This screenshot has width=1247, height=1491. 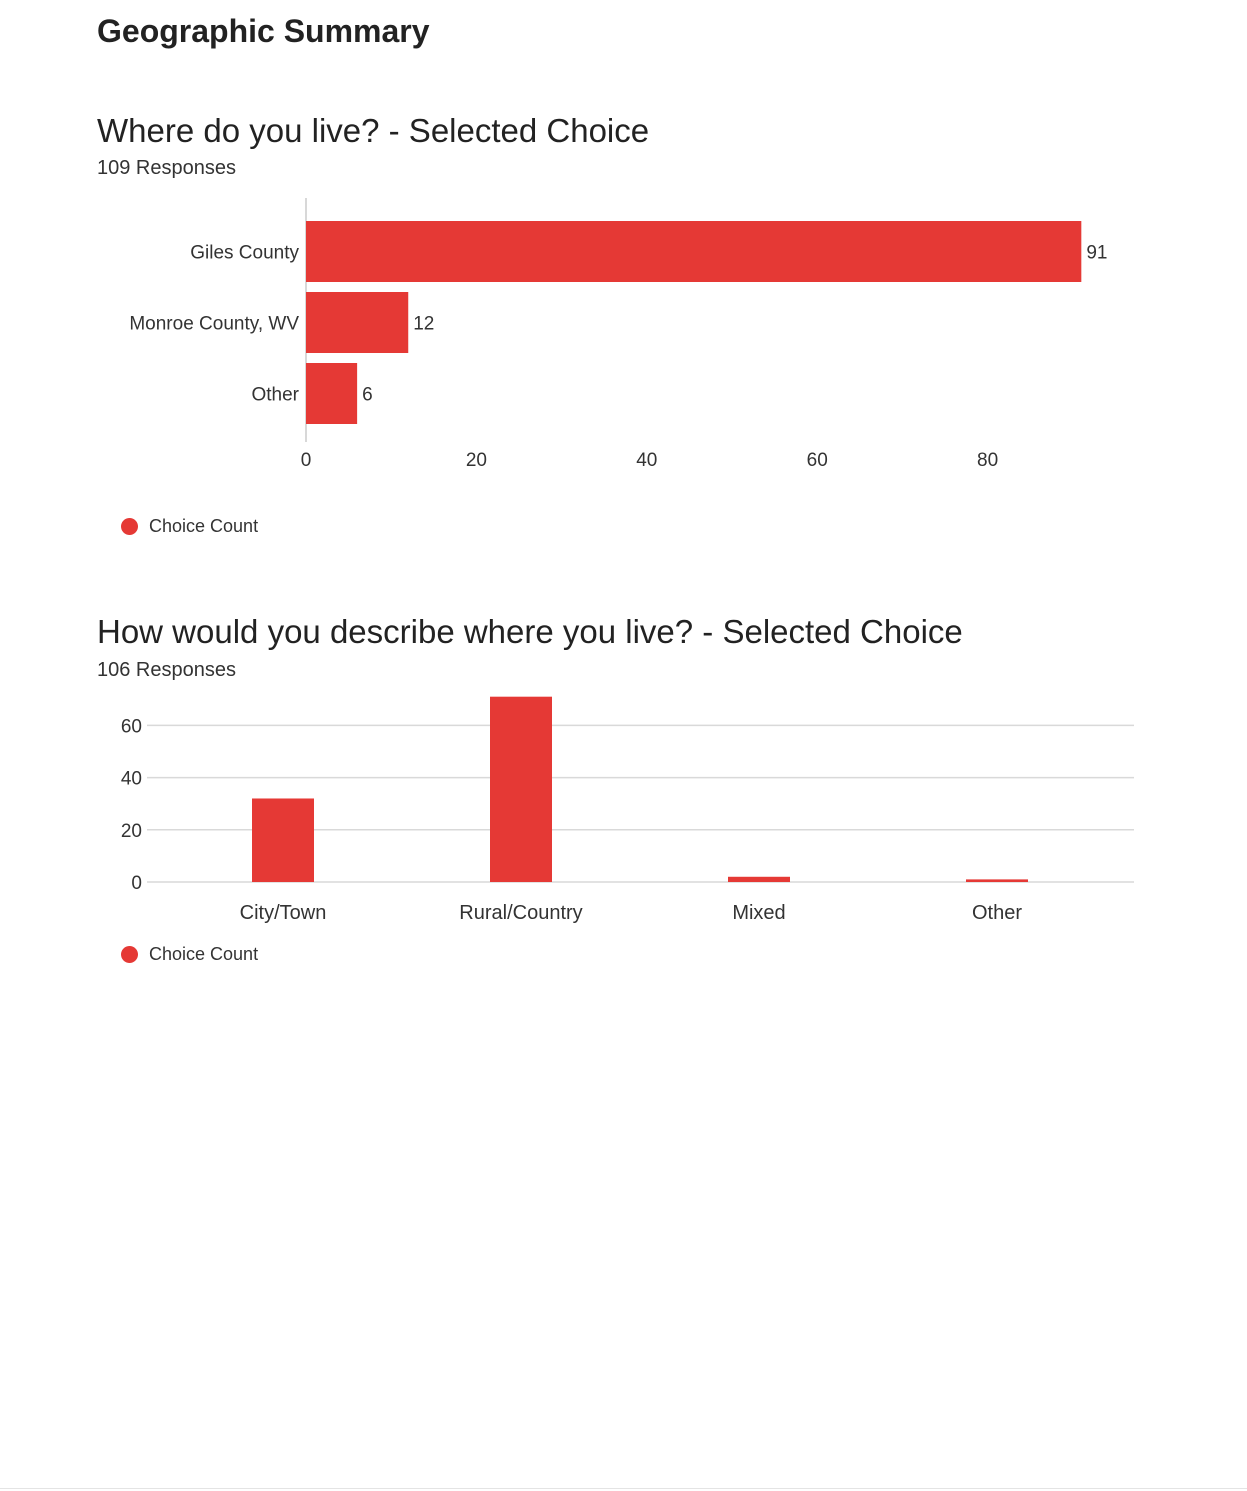 I want to click on question-1-responses: 109 Responses, so click(x=166, y=168).